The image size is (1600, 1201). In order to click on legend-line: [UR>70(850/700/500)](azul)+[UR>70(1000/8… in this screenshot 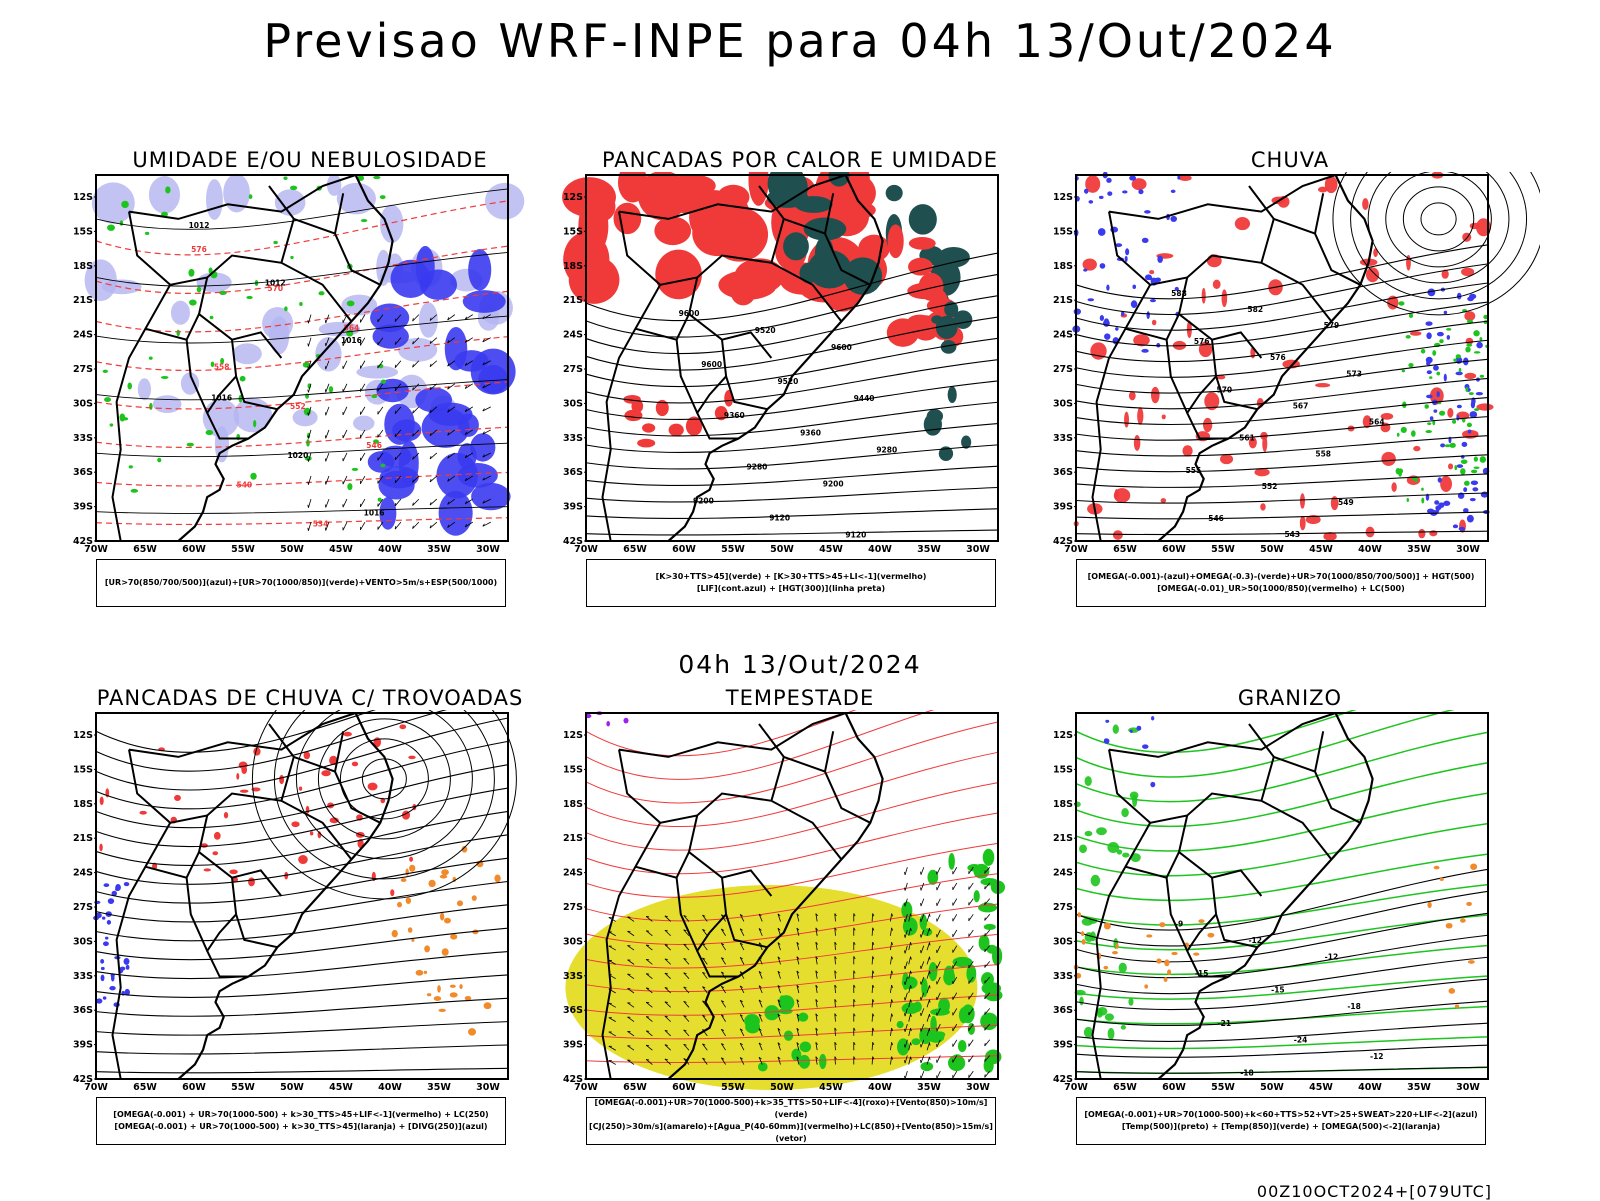, I will do `click(301, 583)`.